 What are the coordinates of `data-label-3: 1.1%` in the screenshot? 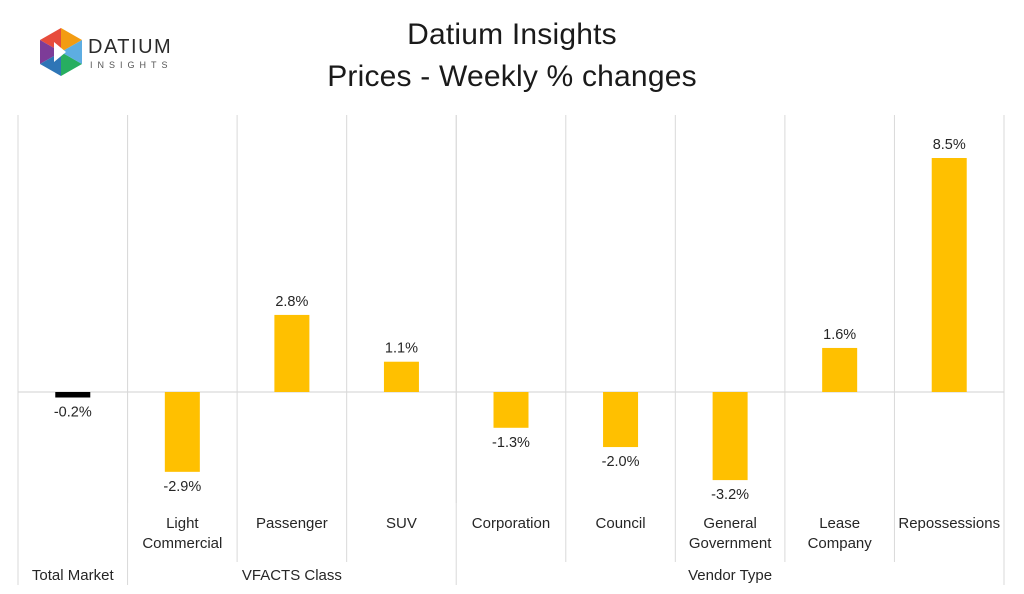 It's located at (401, 349).